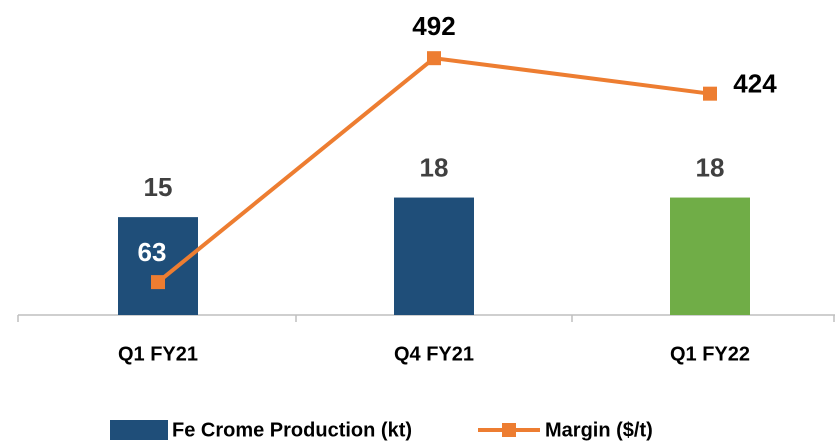 The height and width of the screenshot is (444, 835). I want to click on x-tick-label: Q1 FY22, so click(710, 354).